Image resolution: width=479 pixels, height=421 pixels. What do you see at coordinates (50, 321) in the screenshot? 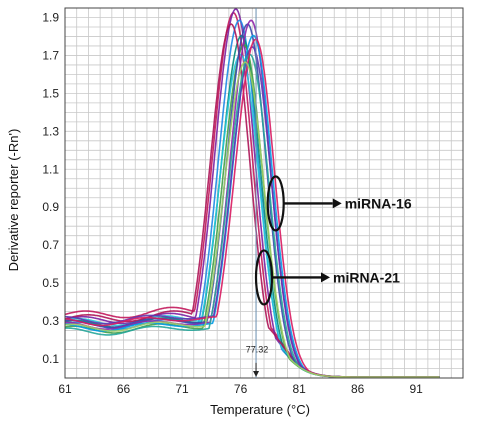
I see `y-tick-label: 0.3` at bounding box center [50, 321].